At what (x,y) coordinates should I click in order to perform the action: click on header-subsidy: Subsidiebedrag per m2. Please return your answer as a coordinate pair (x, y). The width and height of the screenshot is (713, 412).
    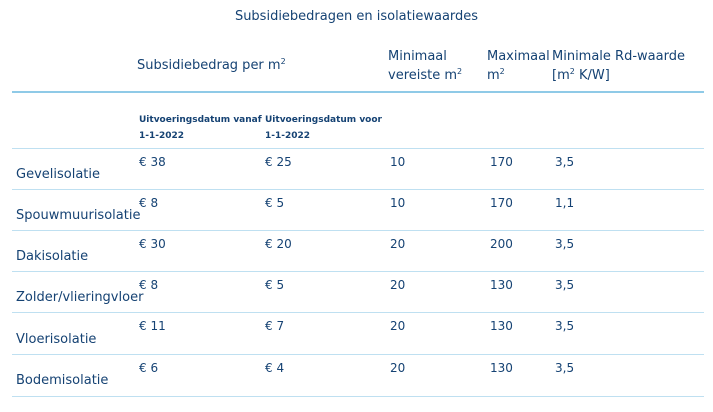
    Looking at the image, I should click on (211, 65).